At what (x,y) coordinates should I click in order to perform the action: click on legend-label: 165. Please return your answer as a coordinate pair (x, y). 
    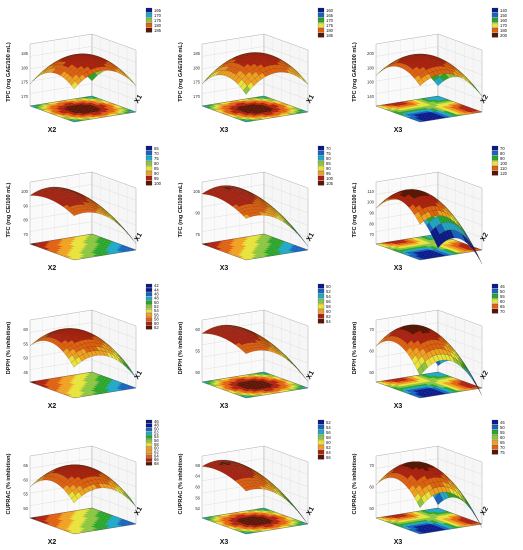
    Looking at the image, I should click on (330, 15).